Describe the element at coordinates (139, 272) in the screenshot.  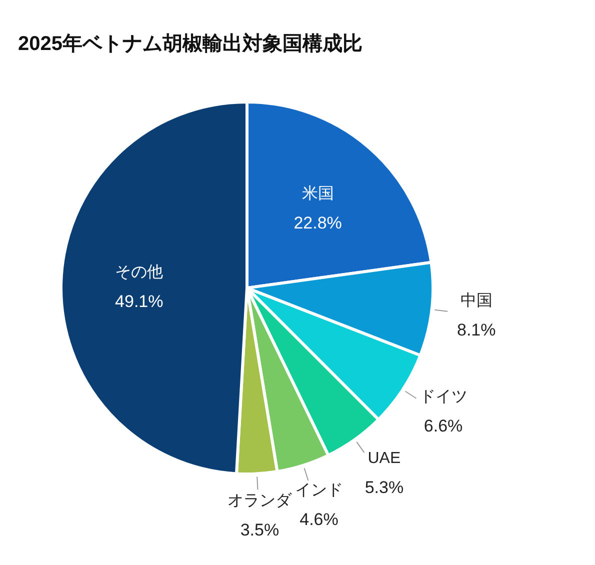
I see `slice-label: その他` at that location.